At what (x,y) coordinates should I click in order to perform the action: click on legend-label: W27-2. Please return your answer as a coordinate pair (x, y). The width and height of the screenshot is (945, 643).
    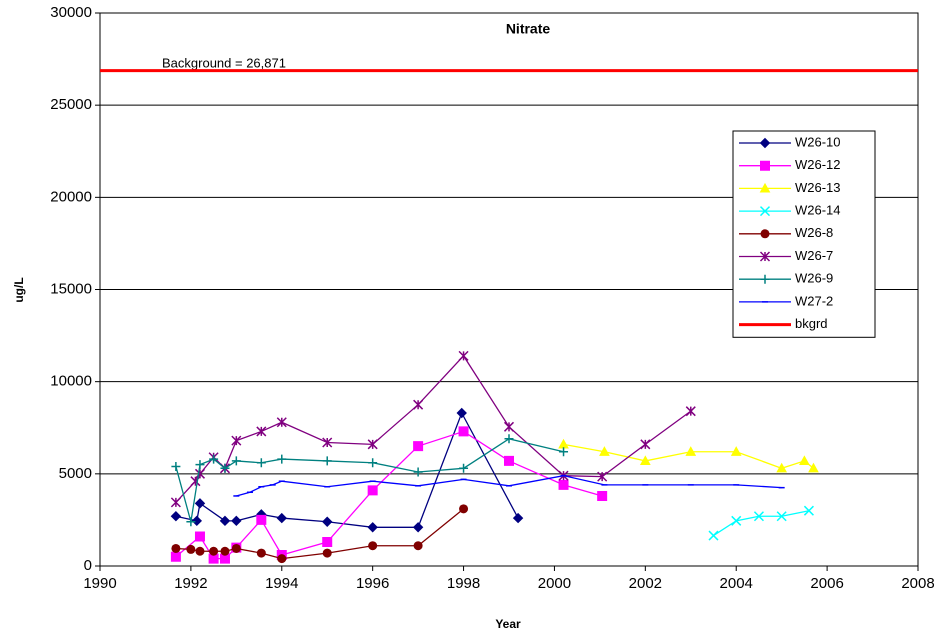
    Looking at the image, I should click on (814, 300).